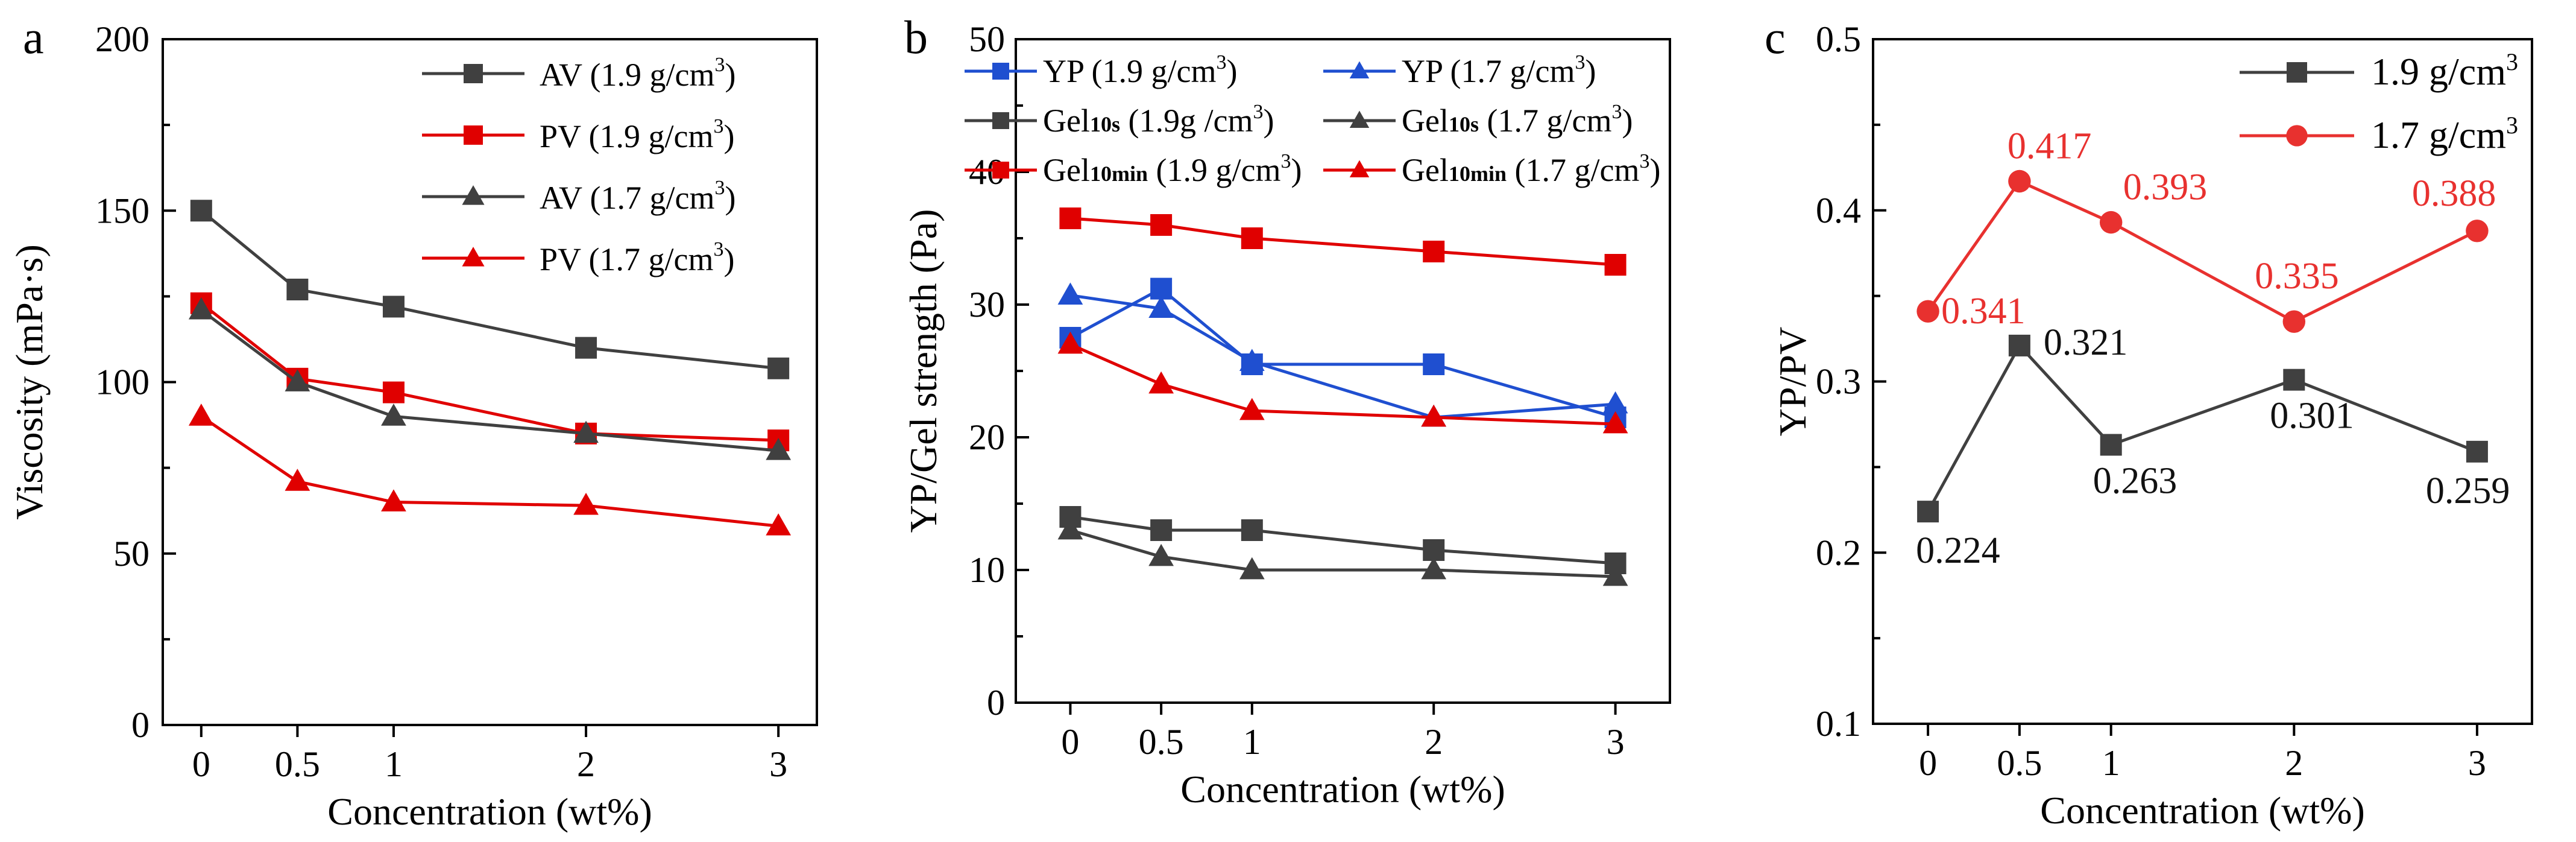 Image resolution: width=2576 pixels, height=842 pixels. What do you see at coordinates (2086, 342) in the screenshot?
I see `data-label: 0.321` at bounding box center [2086, 342].